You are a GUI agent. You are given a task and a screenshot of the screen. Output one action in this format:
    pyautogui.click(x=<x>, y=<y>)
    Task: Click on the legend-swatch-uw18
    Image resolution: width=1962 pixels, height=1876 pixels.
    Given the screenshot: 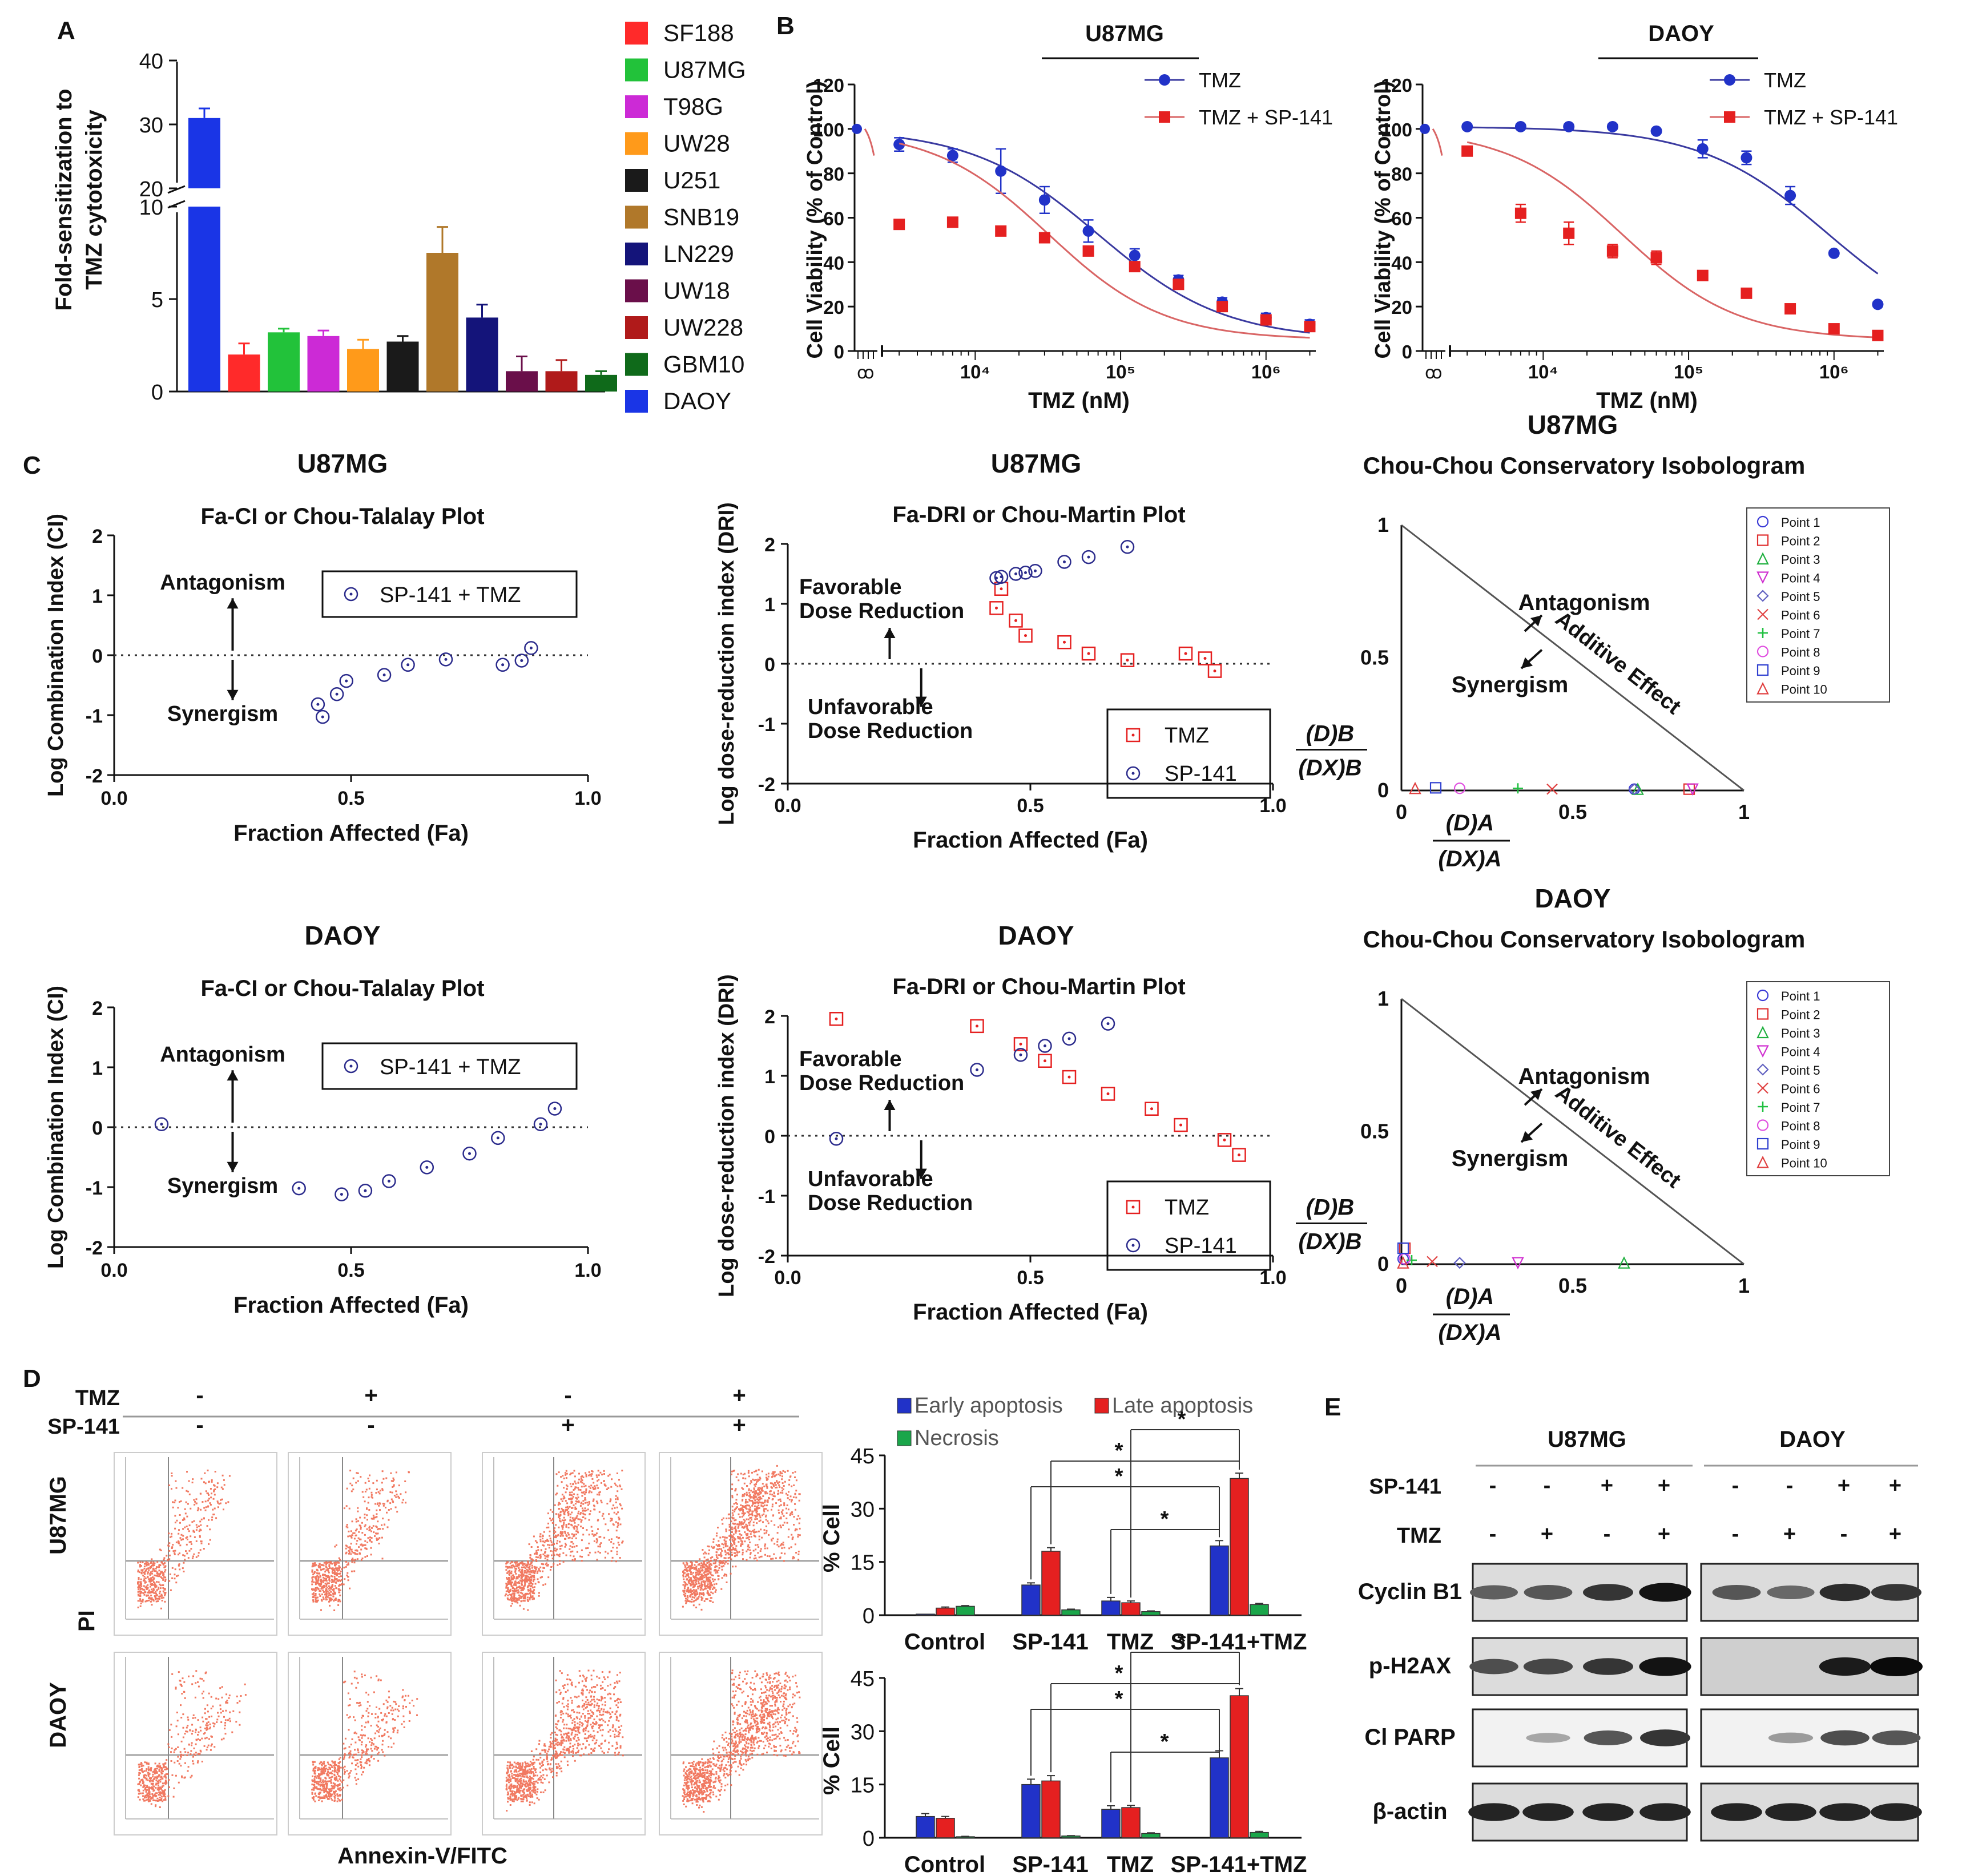 What is the action you would take?
    pyautogui.click(x=636, y=290)
    